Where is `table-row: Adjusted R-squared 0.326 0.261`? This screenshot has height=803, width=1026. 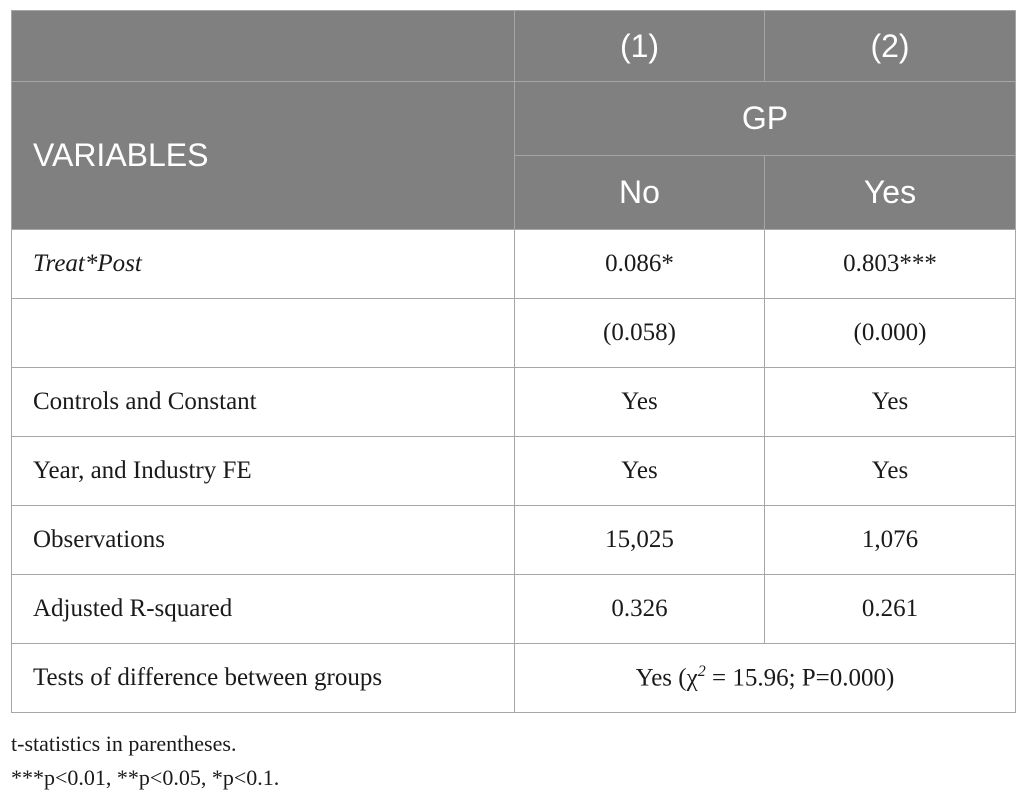 table-row: Adjusted R-squared 0.326 0.261 is located at coordinates (513, 609).